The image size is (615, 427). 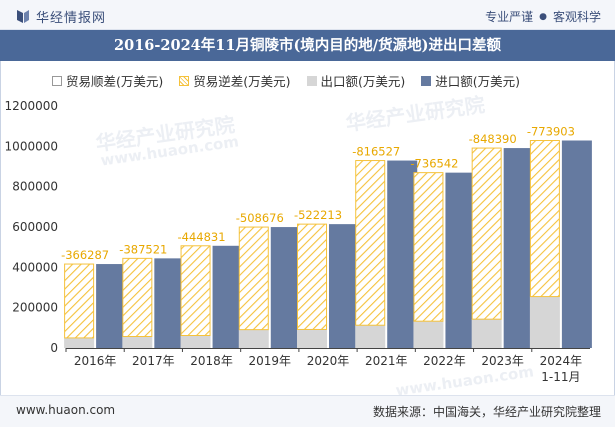 I want to click on x-tick-label: 2023年, so click(x=502, y=361).